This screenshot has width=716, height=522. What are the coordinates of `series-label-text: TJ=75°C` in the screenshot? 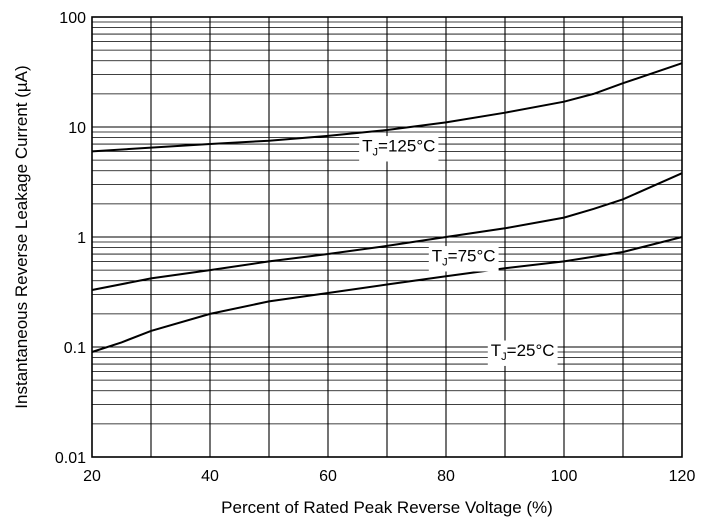 It's located at (464, 257).